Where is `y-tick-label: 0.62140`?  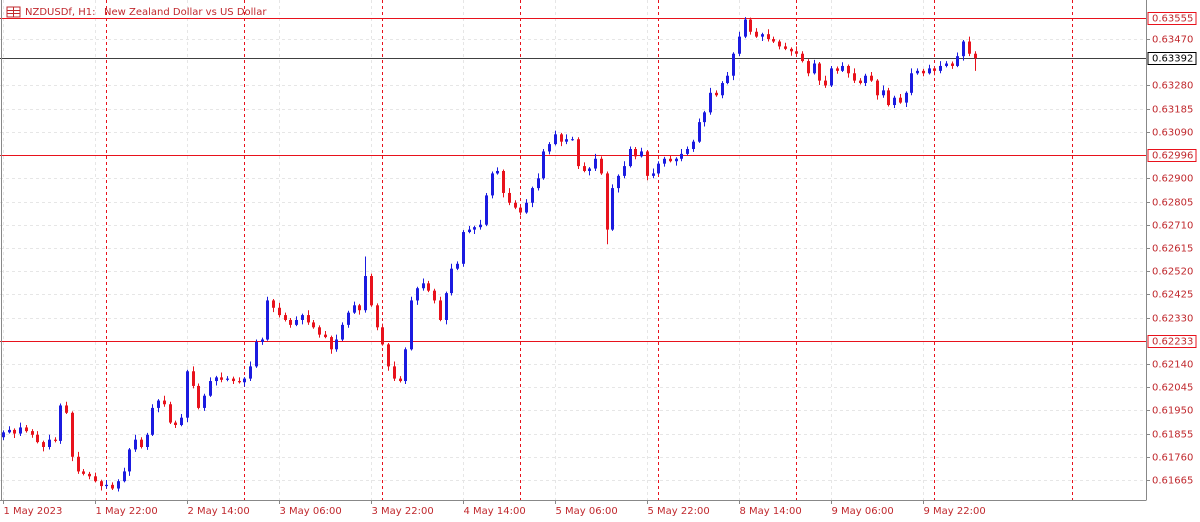 y-tick-label: 0.62140 is located at coordinates (1172, 365).